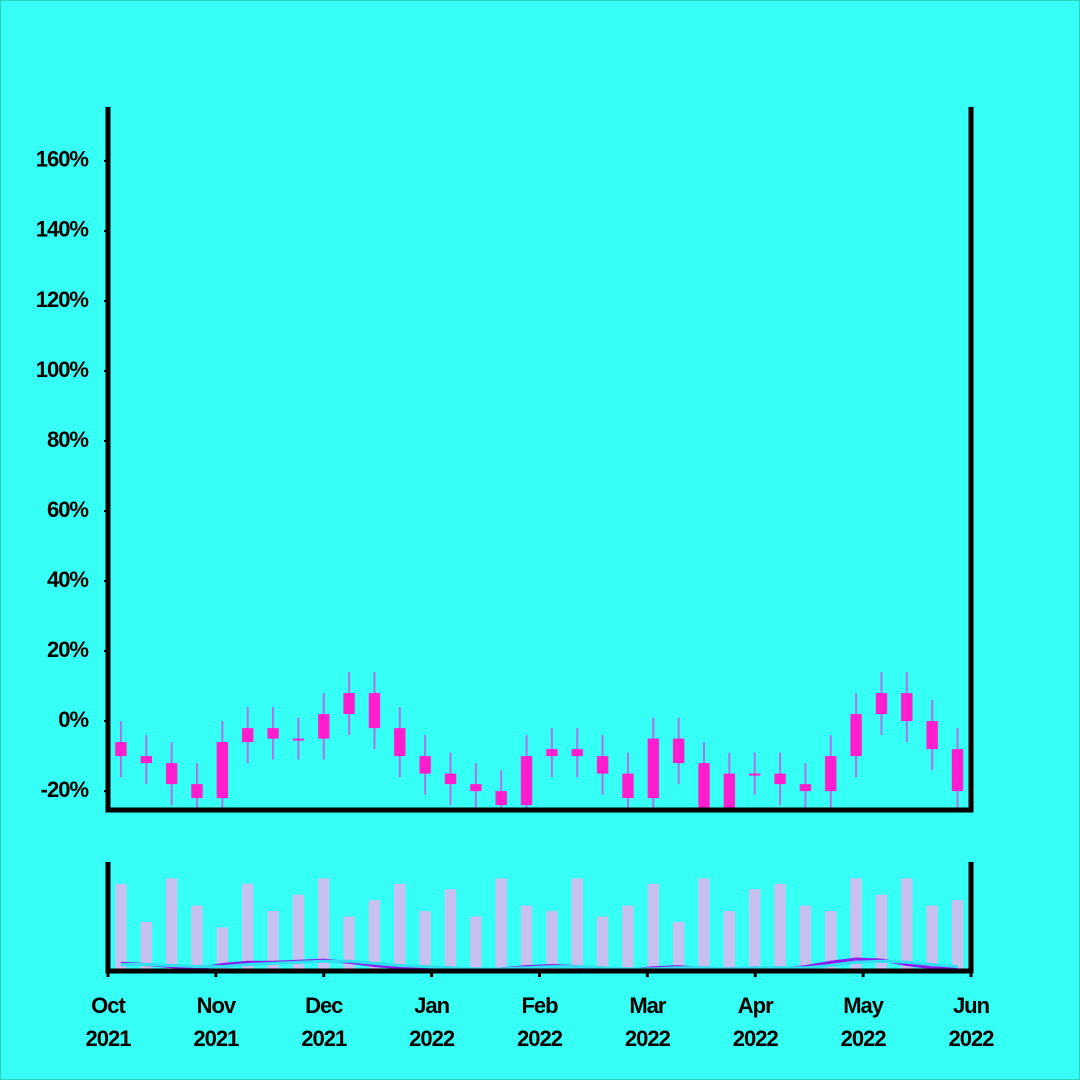  What do you see at coordinates (65, 789) in the screenshot?
I see `y-tick-label: -20%` at bounding box center [65, 789].